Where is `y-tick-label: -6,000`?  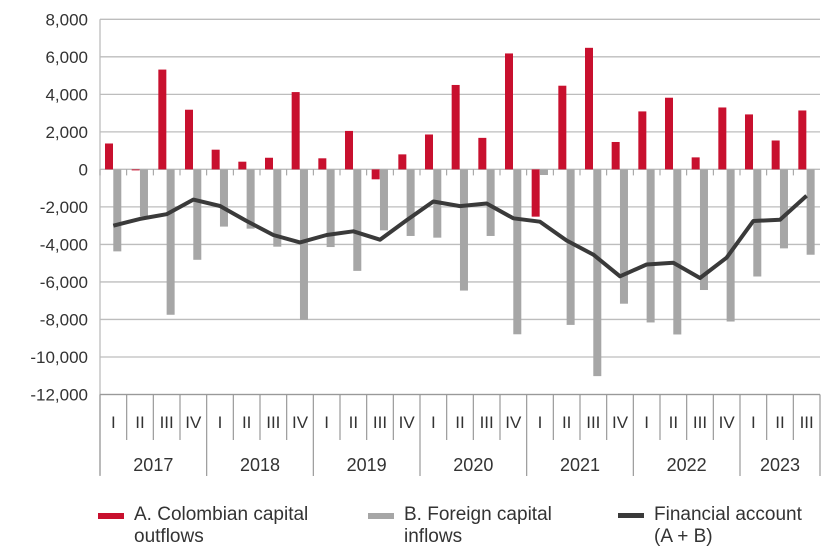
y-tick-label: -6,000 is located at coordinates (64, 282).